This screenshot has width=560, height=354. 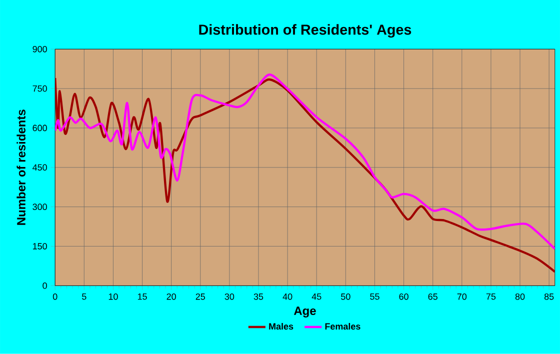 What do you see at coordinates (84, 297) in the screenshot?
I see `x-tick-label: 5` at bounding box center [84, 297].